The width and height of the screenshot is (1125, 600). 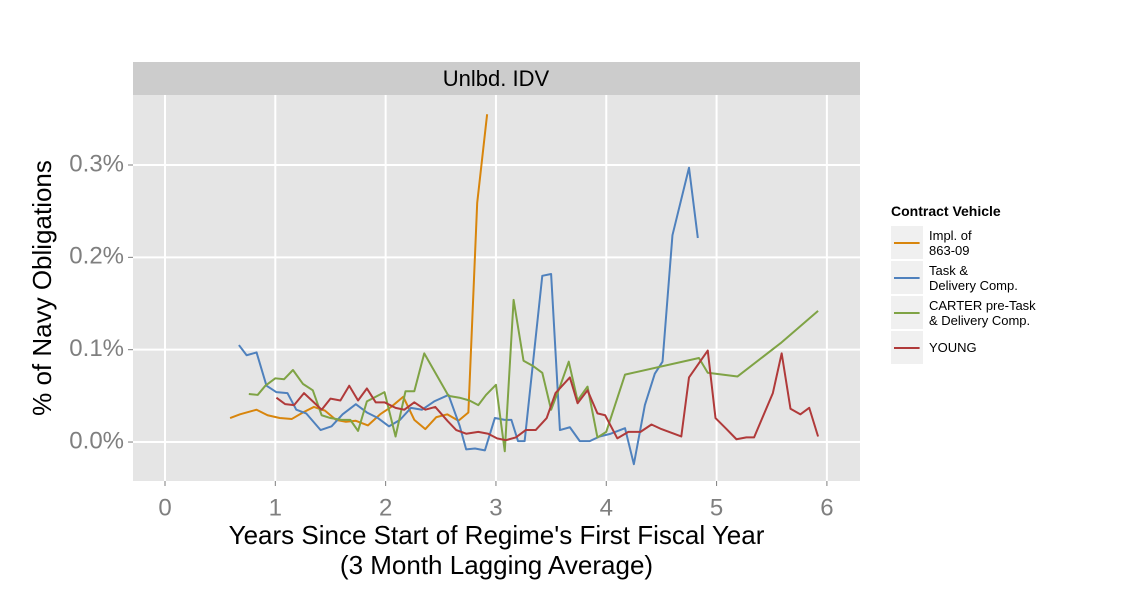 What do you see at coordinates (946, 211) in the screenshot?
I see `legend-title: Contract Vehicle` at bounding box center [946, 211].